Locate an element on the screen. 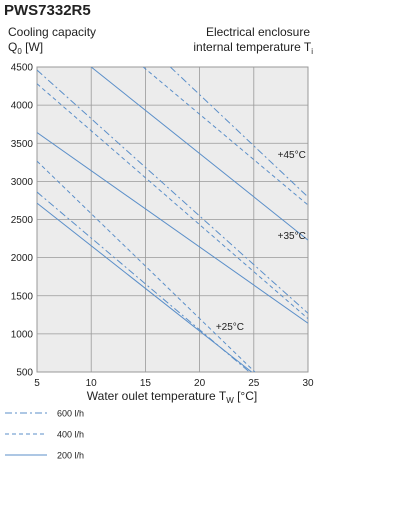 The width and height of the screenshot is (403, 524). chart-title: PWS7332R5 is located at coordinates (47, 10).